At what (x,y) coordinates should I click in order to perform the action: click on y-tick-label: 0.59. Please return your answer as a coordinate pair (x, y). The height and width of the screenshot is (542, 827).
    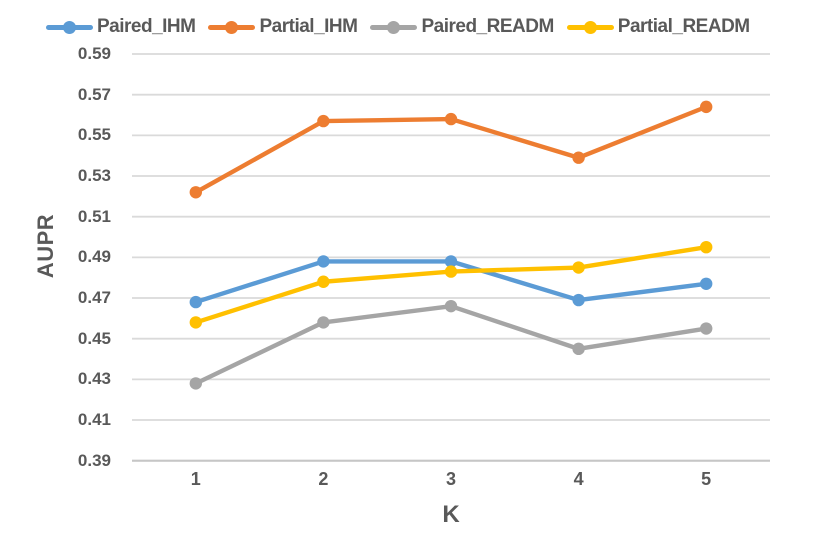
    Looking at the image, I should click on (94, 53).